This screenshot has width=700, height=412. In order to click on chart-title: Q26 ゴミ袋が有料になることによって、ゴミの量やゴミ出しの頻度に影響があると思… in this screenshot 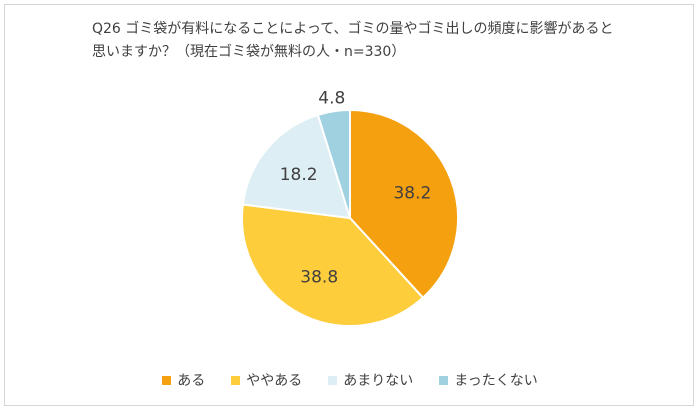, I will do `click(353, 40)`.